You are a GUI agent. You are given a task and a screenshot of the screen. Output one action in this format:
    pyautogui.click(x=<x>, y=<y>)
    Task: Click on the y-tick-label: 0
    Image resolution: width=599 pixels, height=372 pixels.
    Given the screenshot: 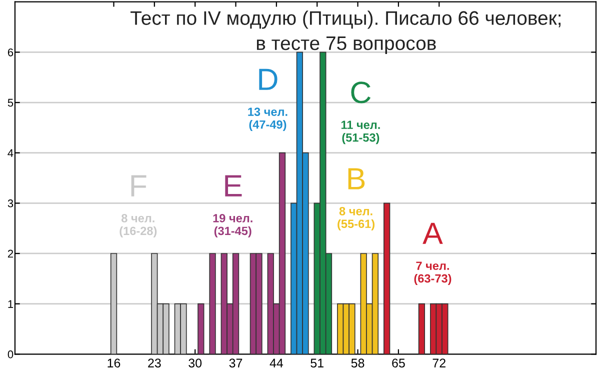 What is the action you would take?
    pyautogui.click(x=11, y=354)
    